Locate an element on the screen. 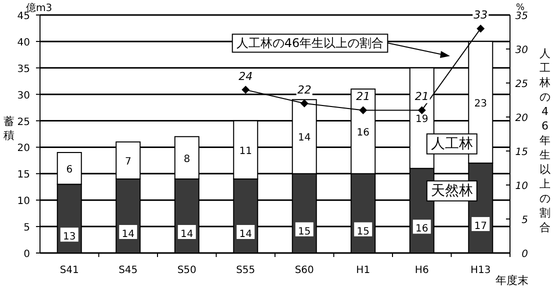 Image resolution: width=556 pixels, height=288 pixels. y-tick-label: 35 is located at coordinates (23, 69).